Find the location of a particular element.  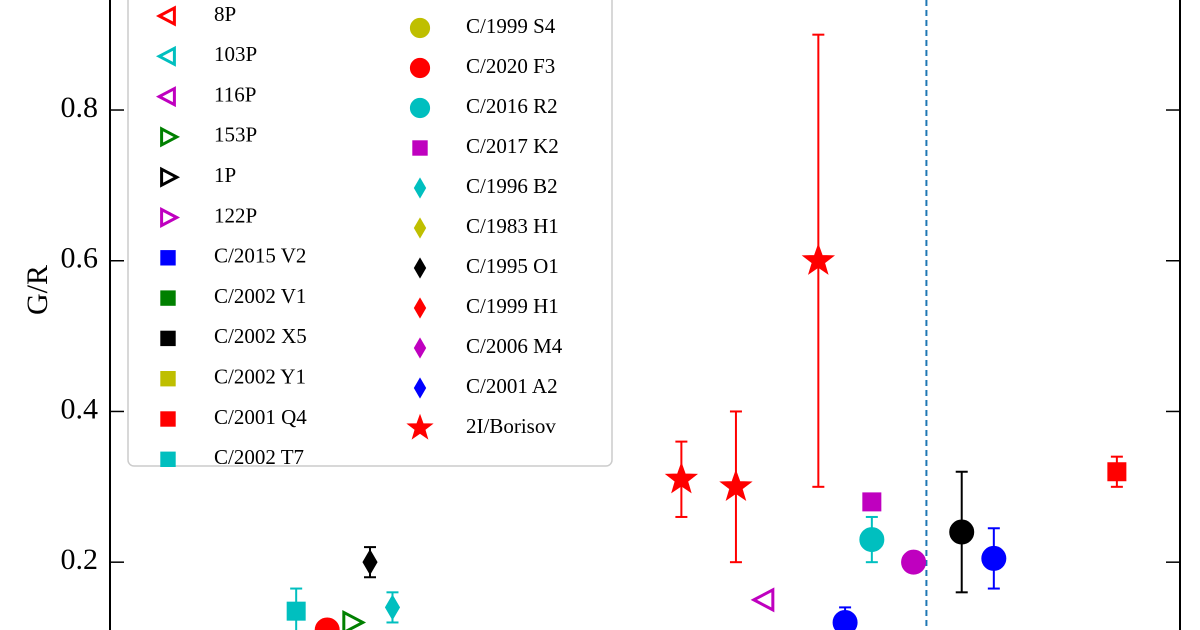

legend-label: 8P is located at coordinates (225, 14).